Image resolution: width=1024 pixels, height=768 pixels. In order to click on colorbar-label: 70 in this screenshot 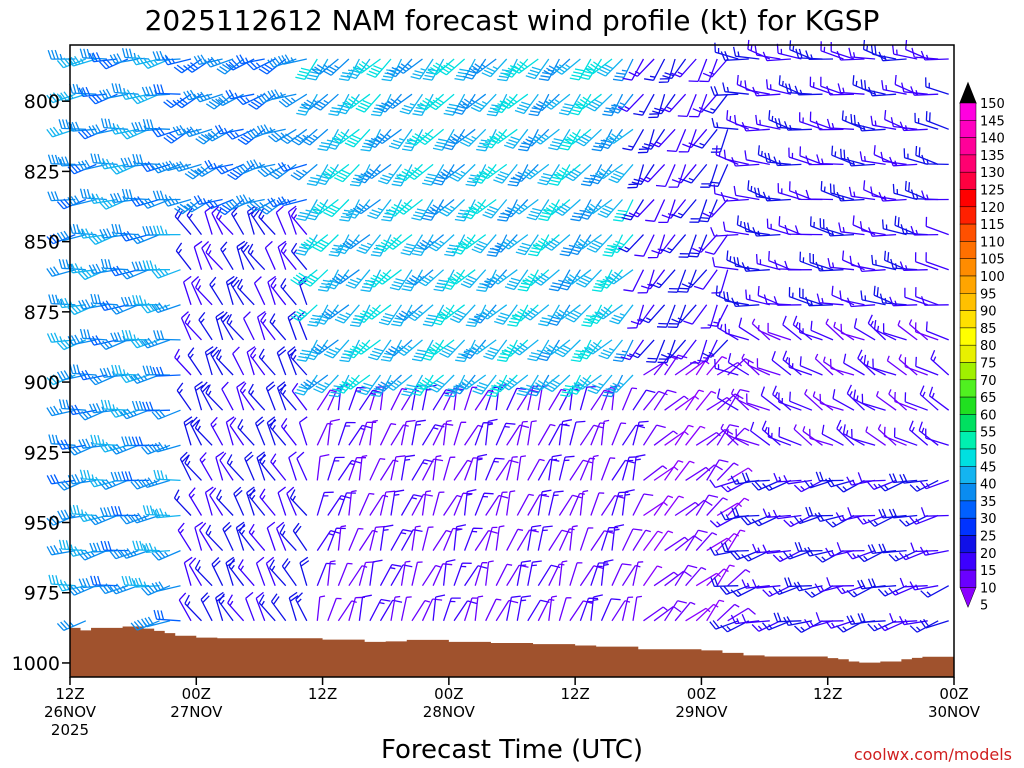, I will do `click(988, 381)`.